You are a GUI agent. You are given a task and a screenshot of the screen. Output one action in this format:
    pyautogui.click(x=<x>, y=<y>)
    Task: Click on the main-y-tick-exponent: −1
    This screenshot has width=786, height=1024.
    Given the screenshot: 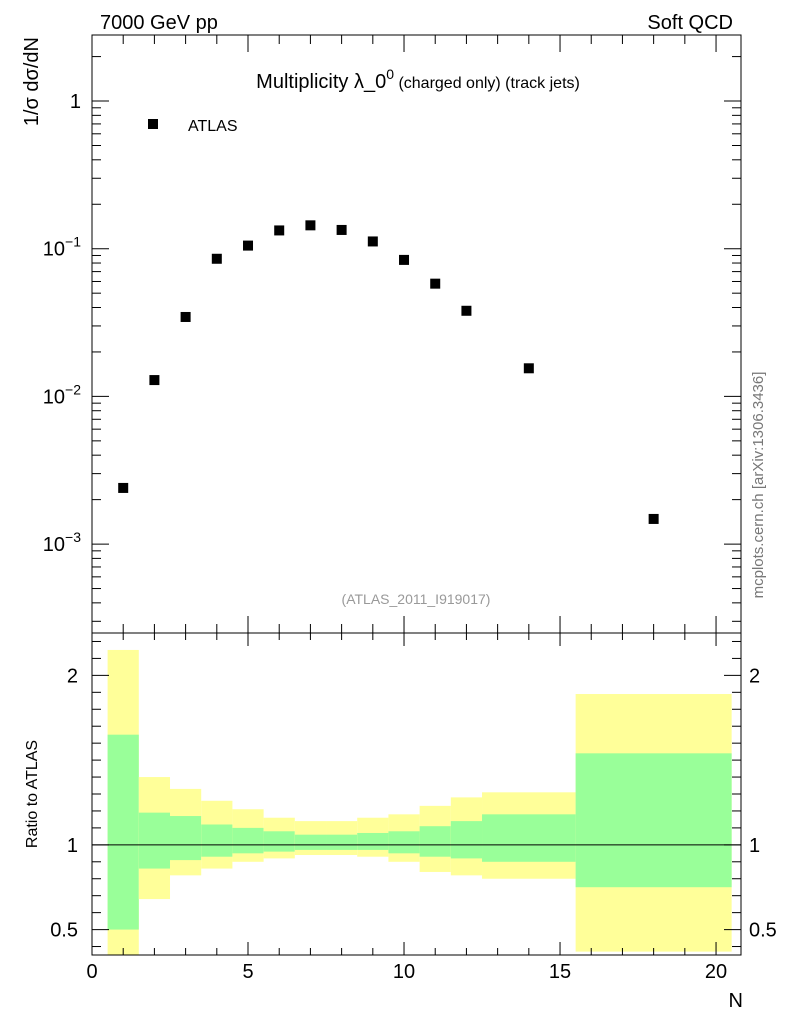 What is the action you would take?
    pyautogui.click(x=73, y=242)
    